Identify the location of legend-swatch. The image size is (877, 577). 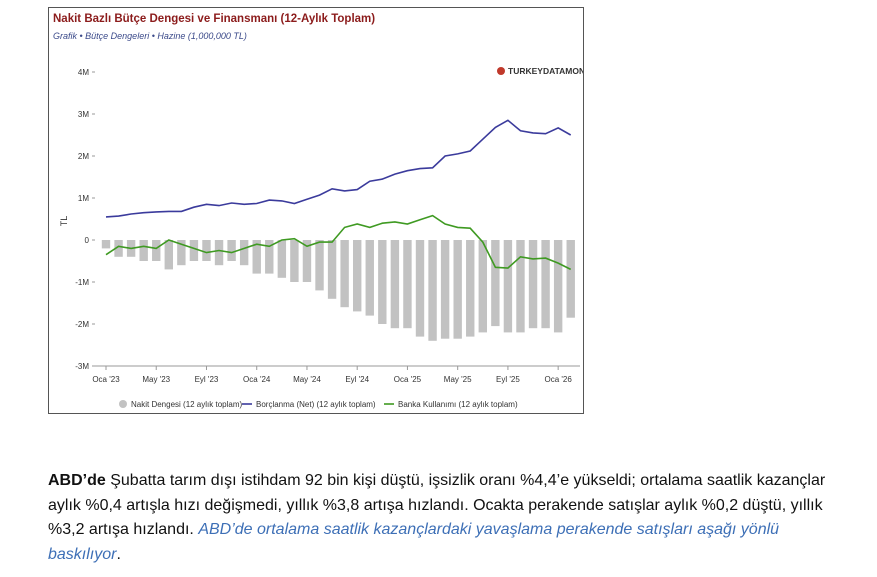
(123, 404).